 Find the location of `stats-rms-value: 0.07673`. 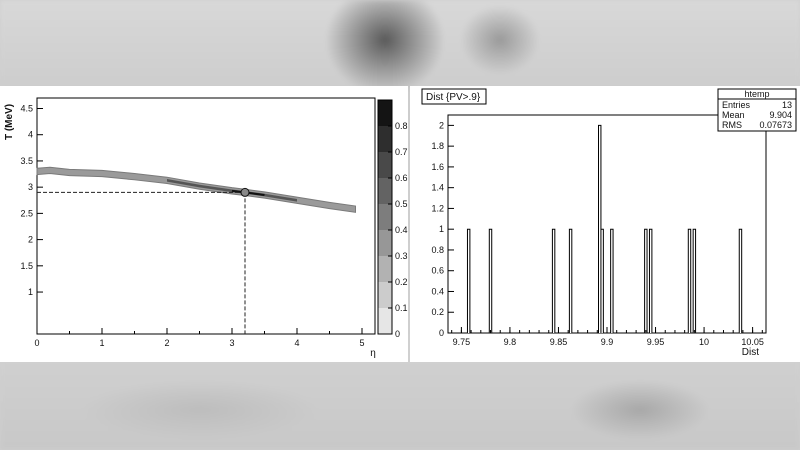

stats-rms-value: 0.07673 is located at coordinates (775, 125).